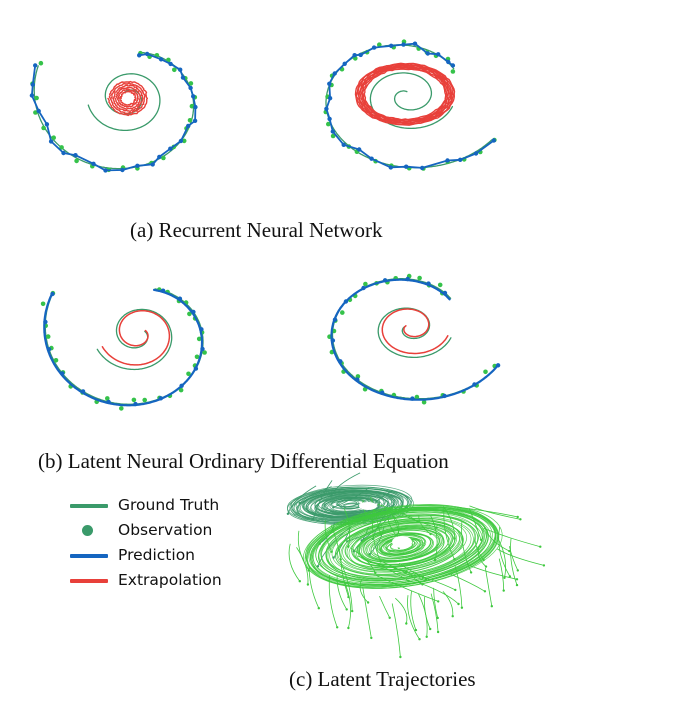  What do you see at coordinates (87, 530) in the screenshot?
I see `observation-swatch` at bounding box center [87, 530].